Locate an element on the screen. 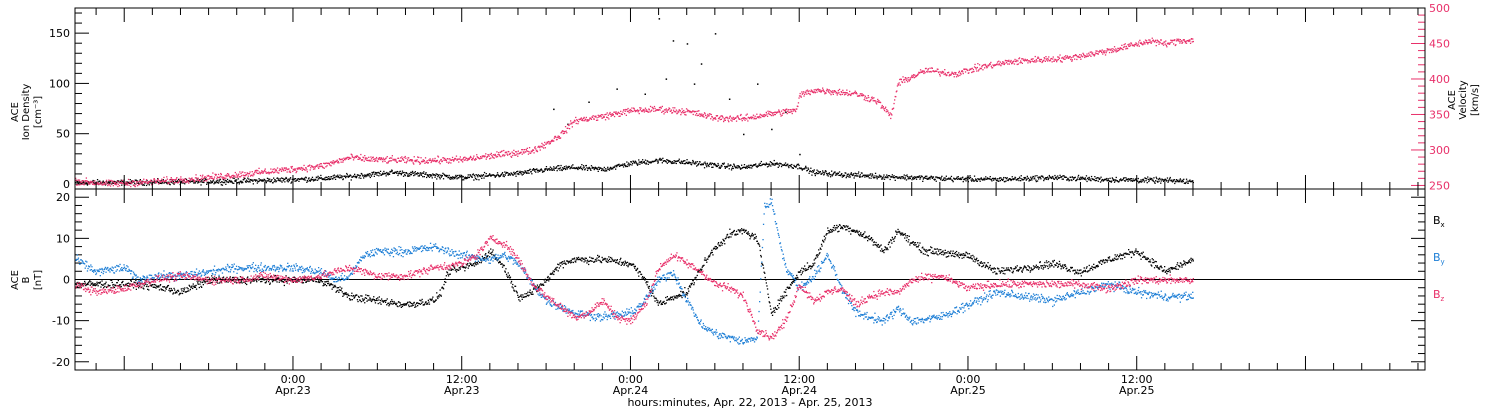 This screenshot has height=410, width=1500. top-ylabel-line2: Ion Density is located at coordinates (26, 112).